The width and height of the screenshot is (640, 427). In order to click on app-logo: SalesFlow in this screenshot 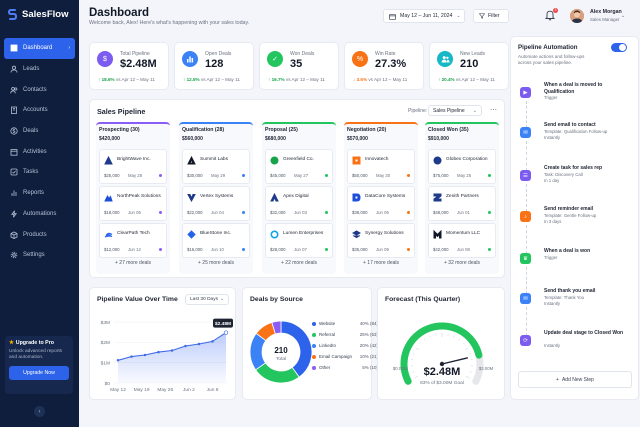, I will do `click(38, 14)`.